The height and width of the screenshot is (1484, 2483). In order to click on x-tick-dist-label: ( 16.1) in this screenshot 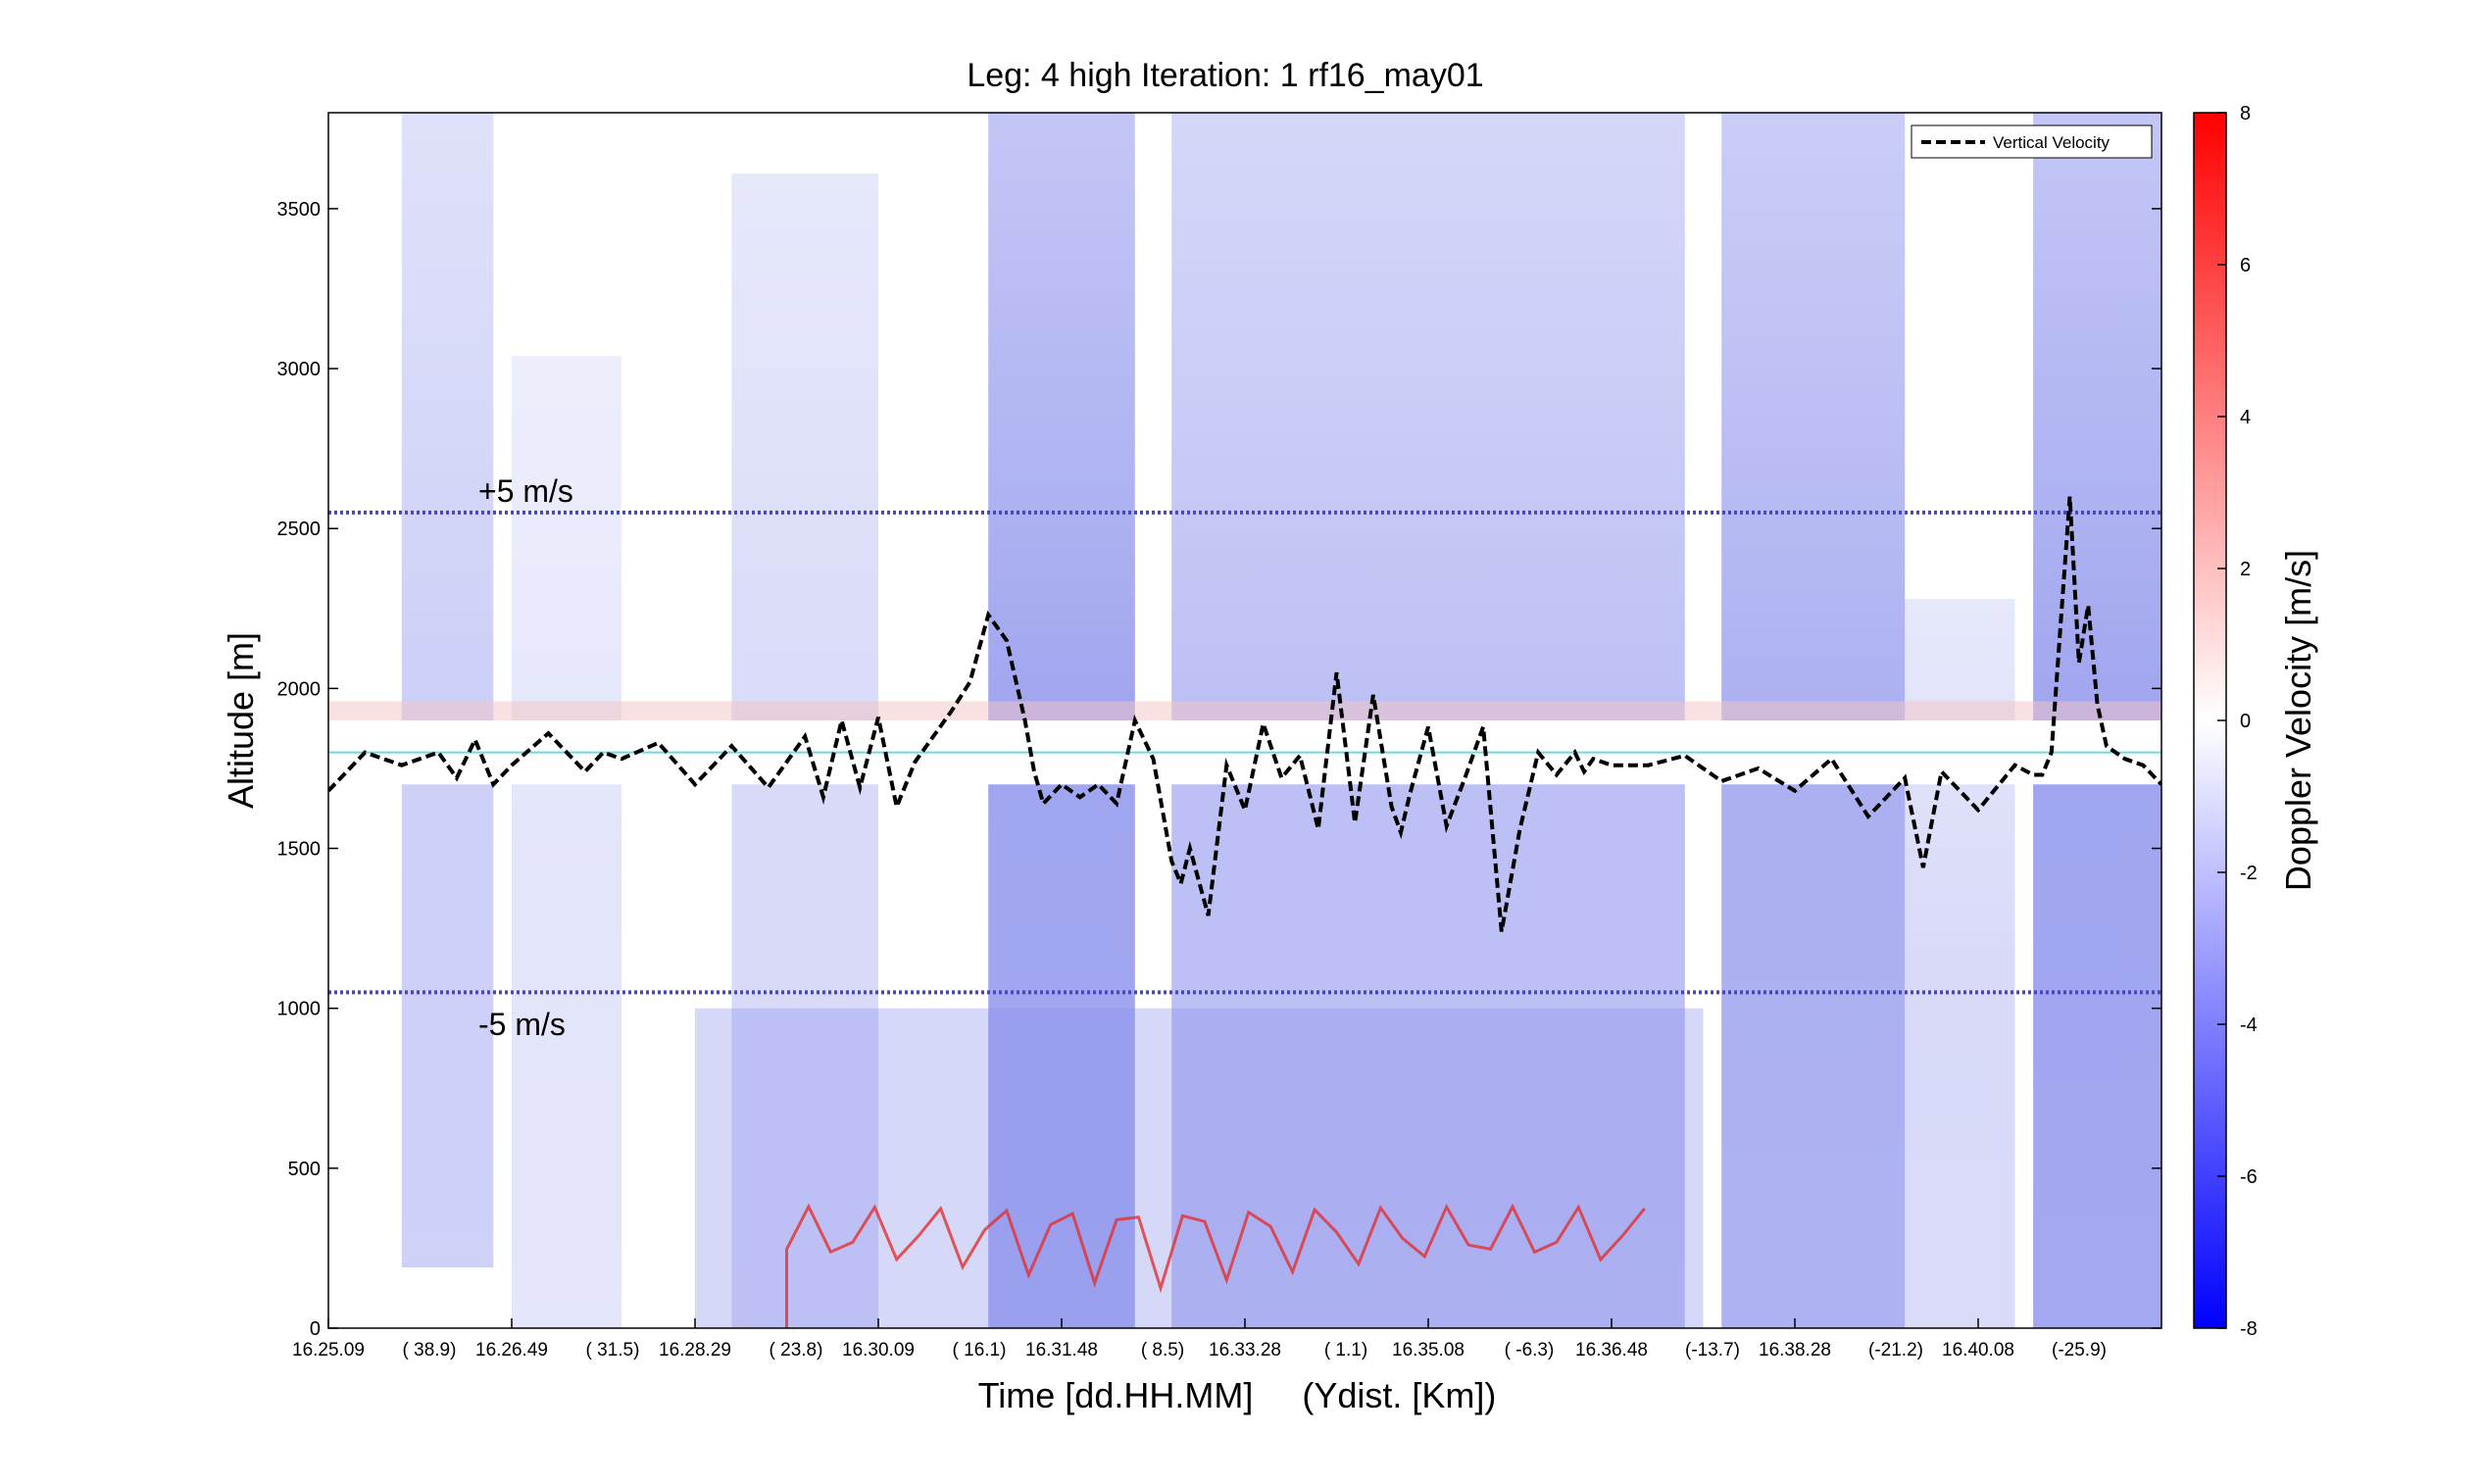, I will do `click(980, 1350)`.